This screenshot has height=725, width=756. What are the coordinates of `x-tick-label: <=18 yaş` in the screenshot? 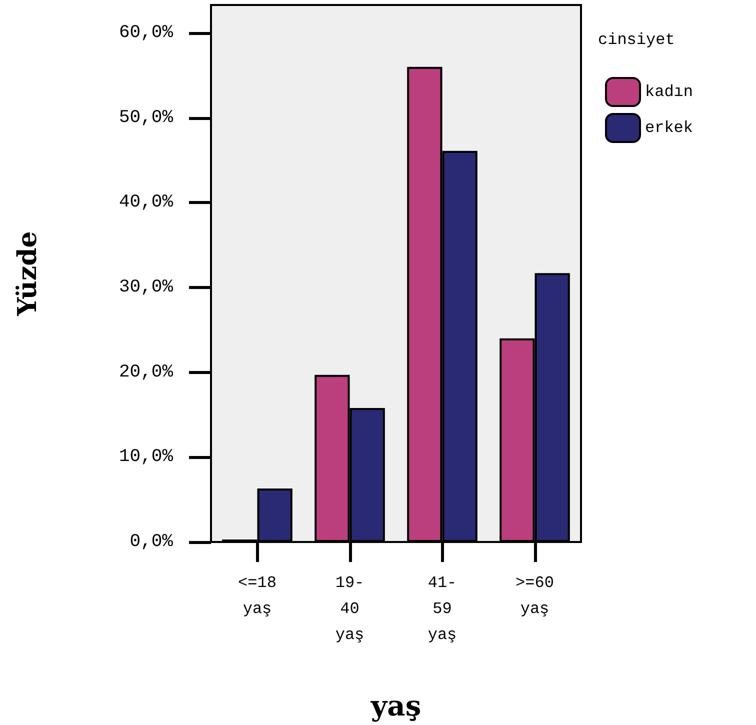 It's located at (257, 596).